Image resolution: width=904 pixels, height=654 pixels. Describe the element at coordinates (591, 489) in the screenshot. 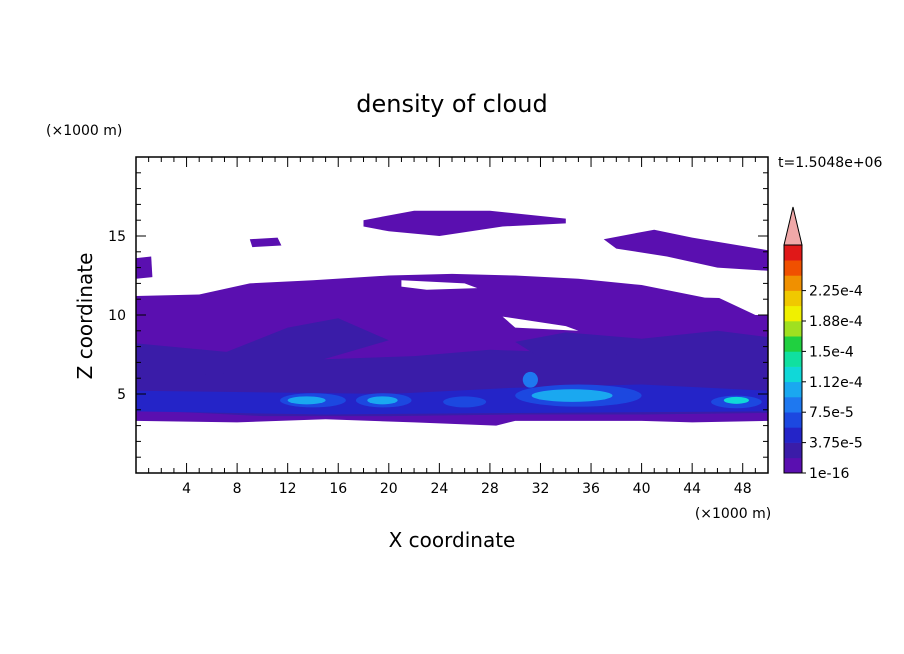

I see `x-tick-label: 36` at that location.